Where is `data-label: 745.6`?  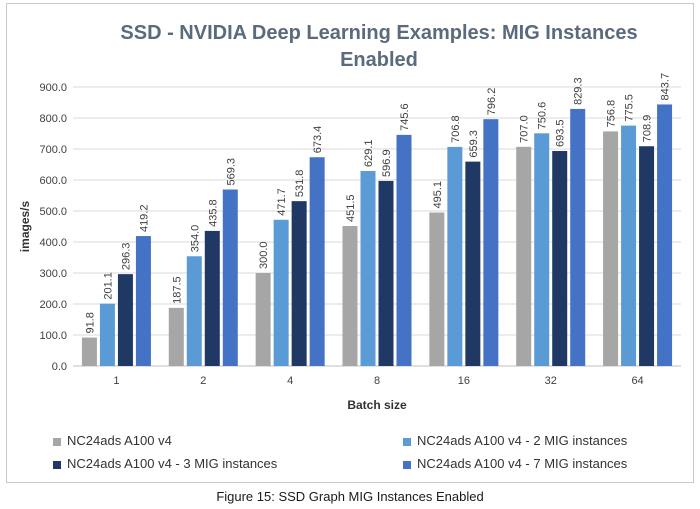
data-label: 745.6 is located at coordinates (405, 117).